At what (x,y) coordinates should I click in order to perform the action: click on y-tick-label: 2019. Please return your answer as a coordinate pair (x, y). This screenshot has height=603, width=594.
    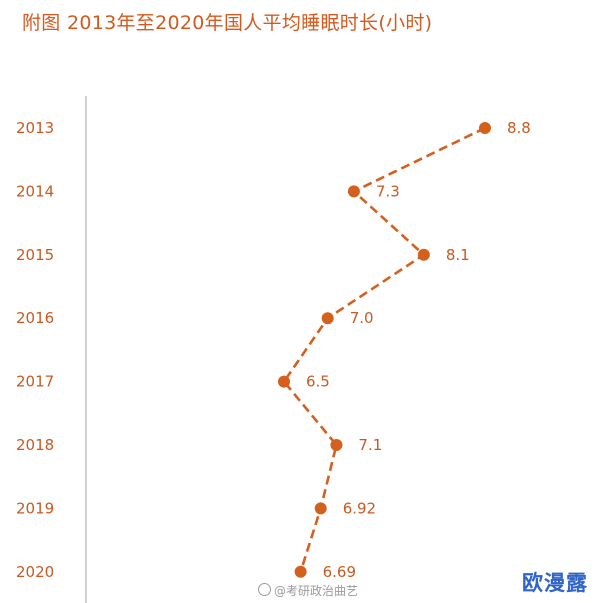
    Looking at the image, I should click on (35, 508).